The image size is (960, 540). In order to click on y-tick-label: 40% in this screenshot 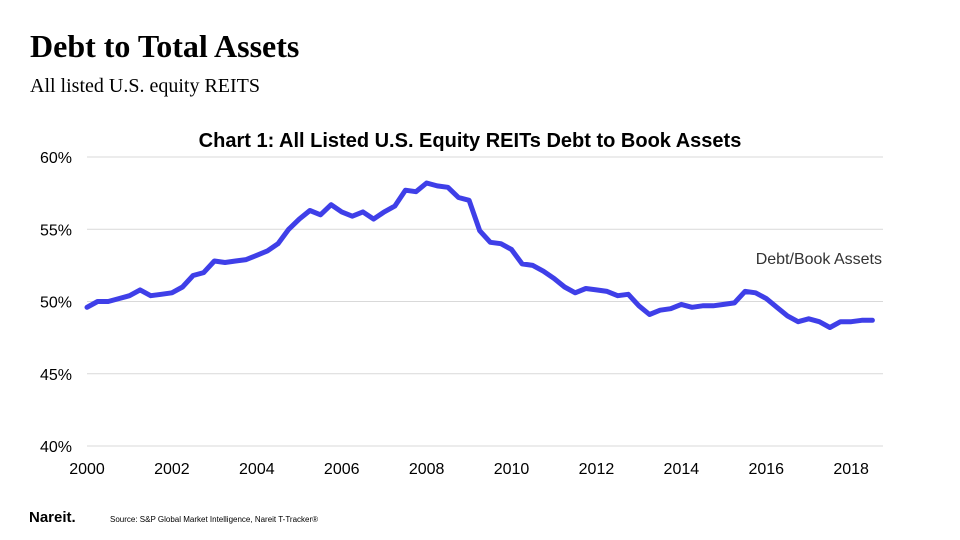, I will do `click(56, 447)`.